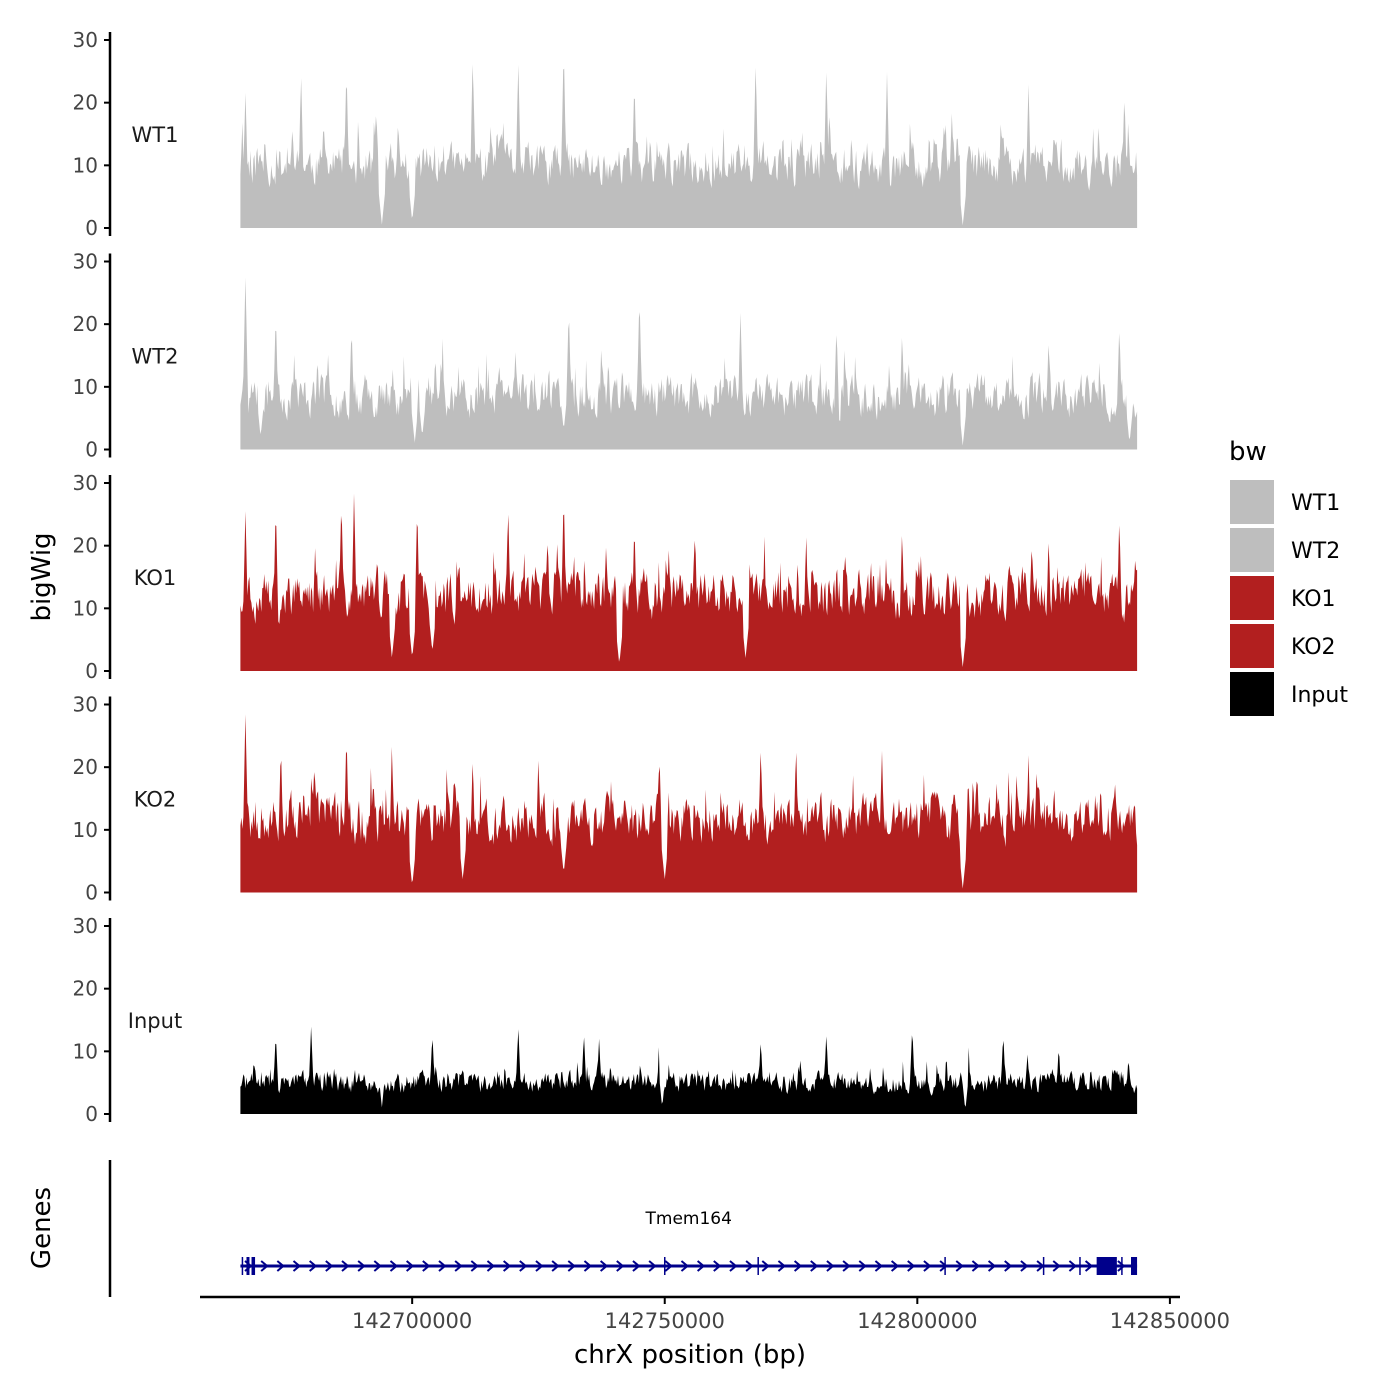 This screenshot has height=1400, width=1400. I want to click on genes-axis-title: Genes, so click(42, 1228).